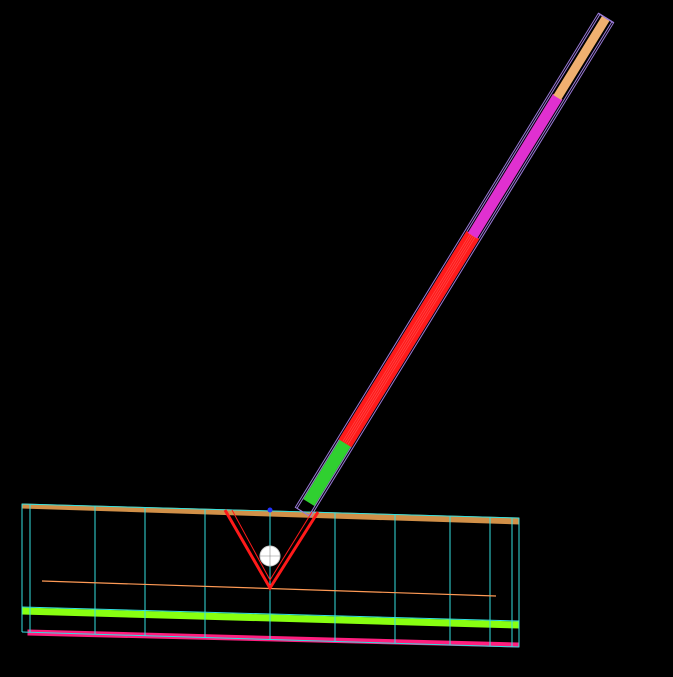 The height and width of the screenshot is (677, 673). I want to click on rod-tip-segment, so click(582, 57).